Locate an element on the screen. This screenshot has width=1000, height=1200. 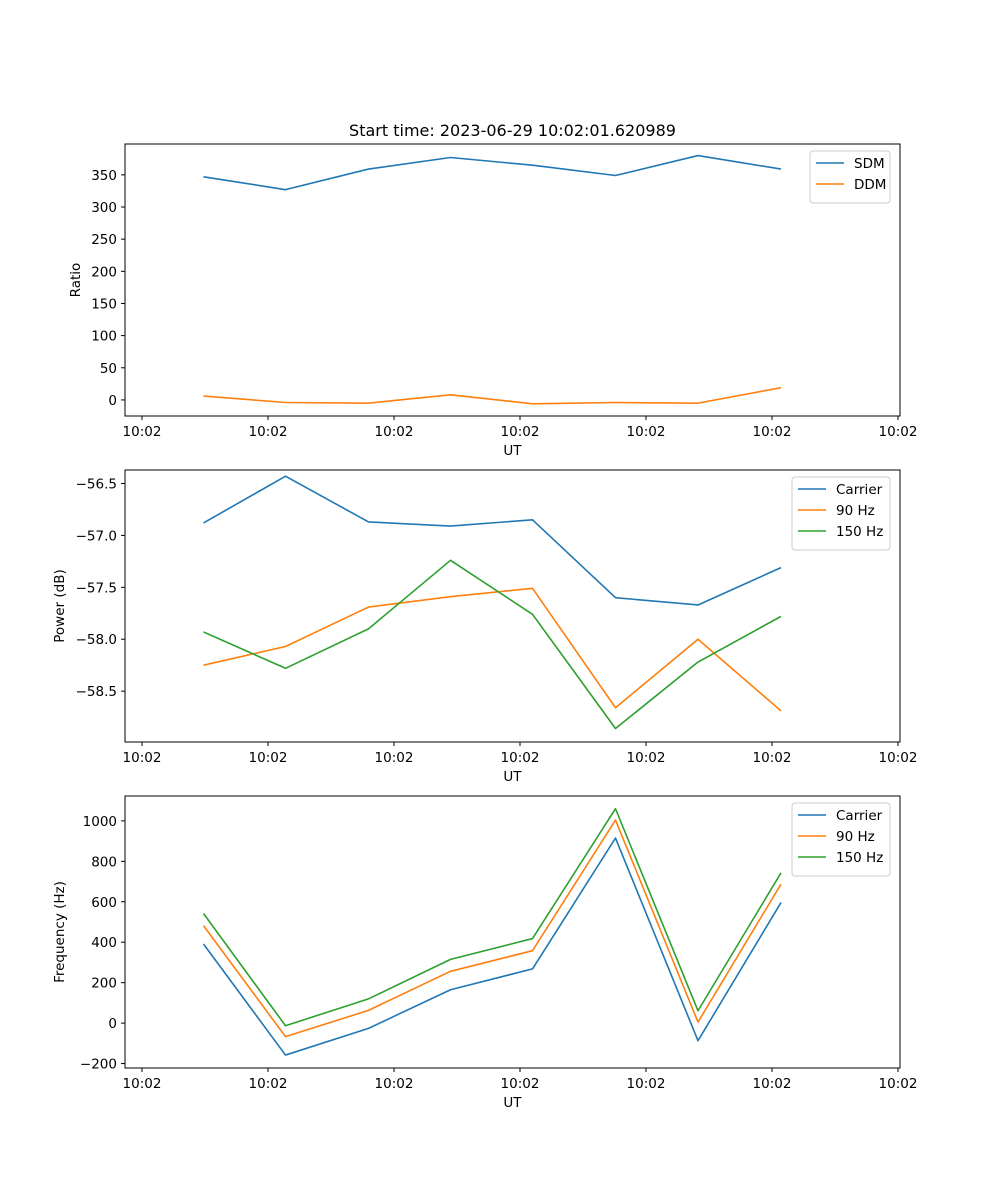
y-tick-label: −58.5 is located at coordinates (96, 692).